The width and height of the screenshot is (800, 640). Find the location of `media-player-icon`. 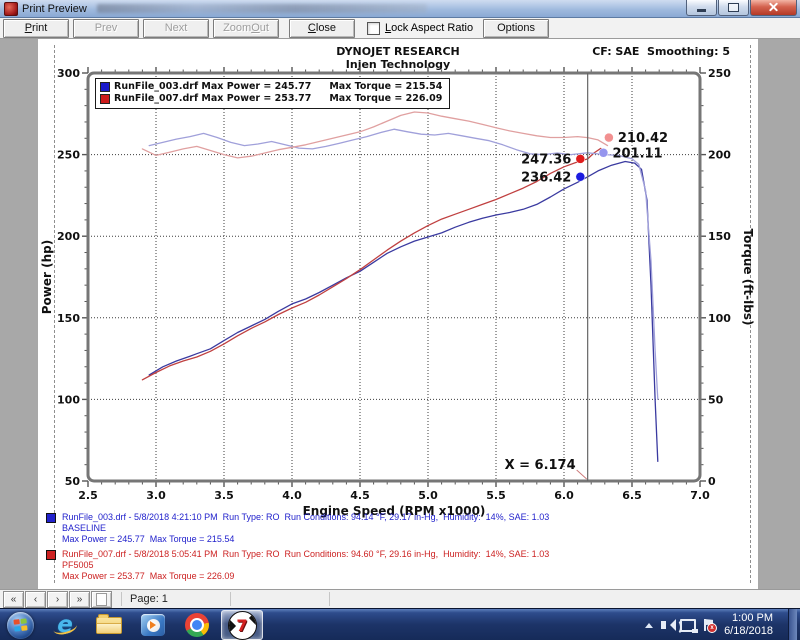

media-player-icon is located at coordinates (153, 625).